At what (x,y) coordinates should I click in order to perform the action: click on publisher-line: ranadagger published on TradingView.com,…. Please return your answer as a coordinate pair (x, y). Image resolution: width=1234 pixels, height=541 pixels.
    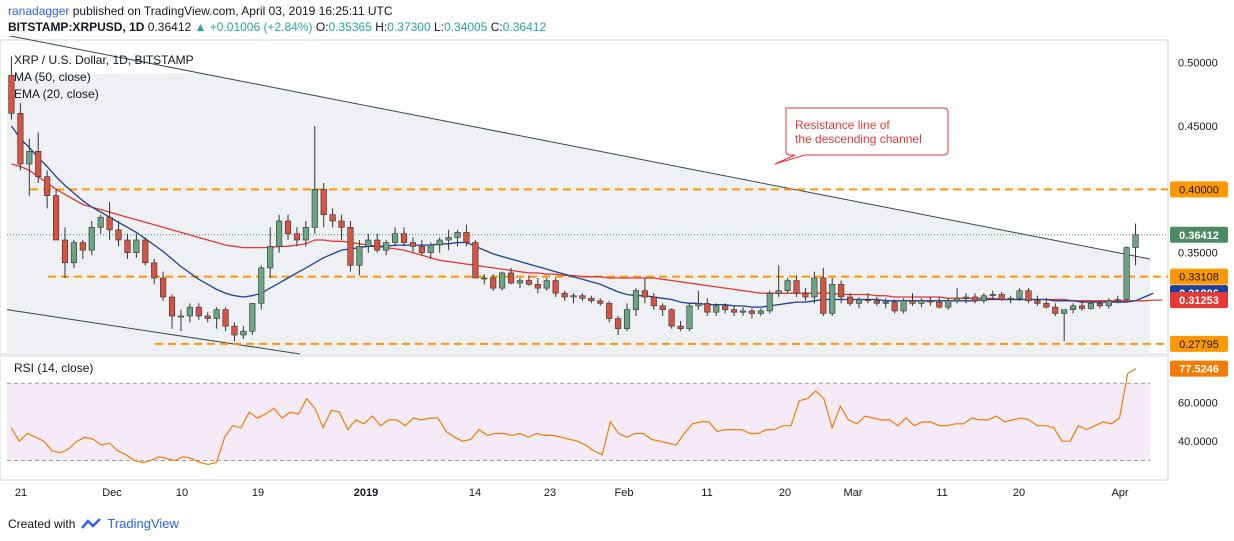
    Looking at the image, I should click on (200, 11).